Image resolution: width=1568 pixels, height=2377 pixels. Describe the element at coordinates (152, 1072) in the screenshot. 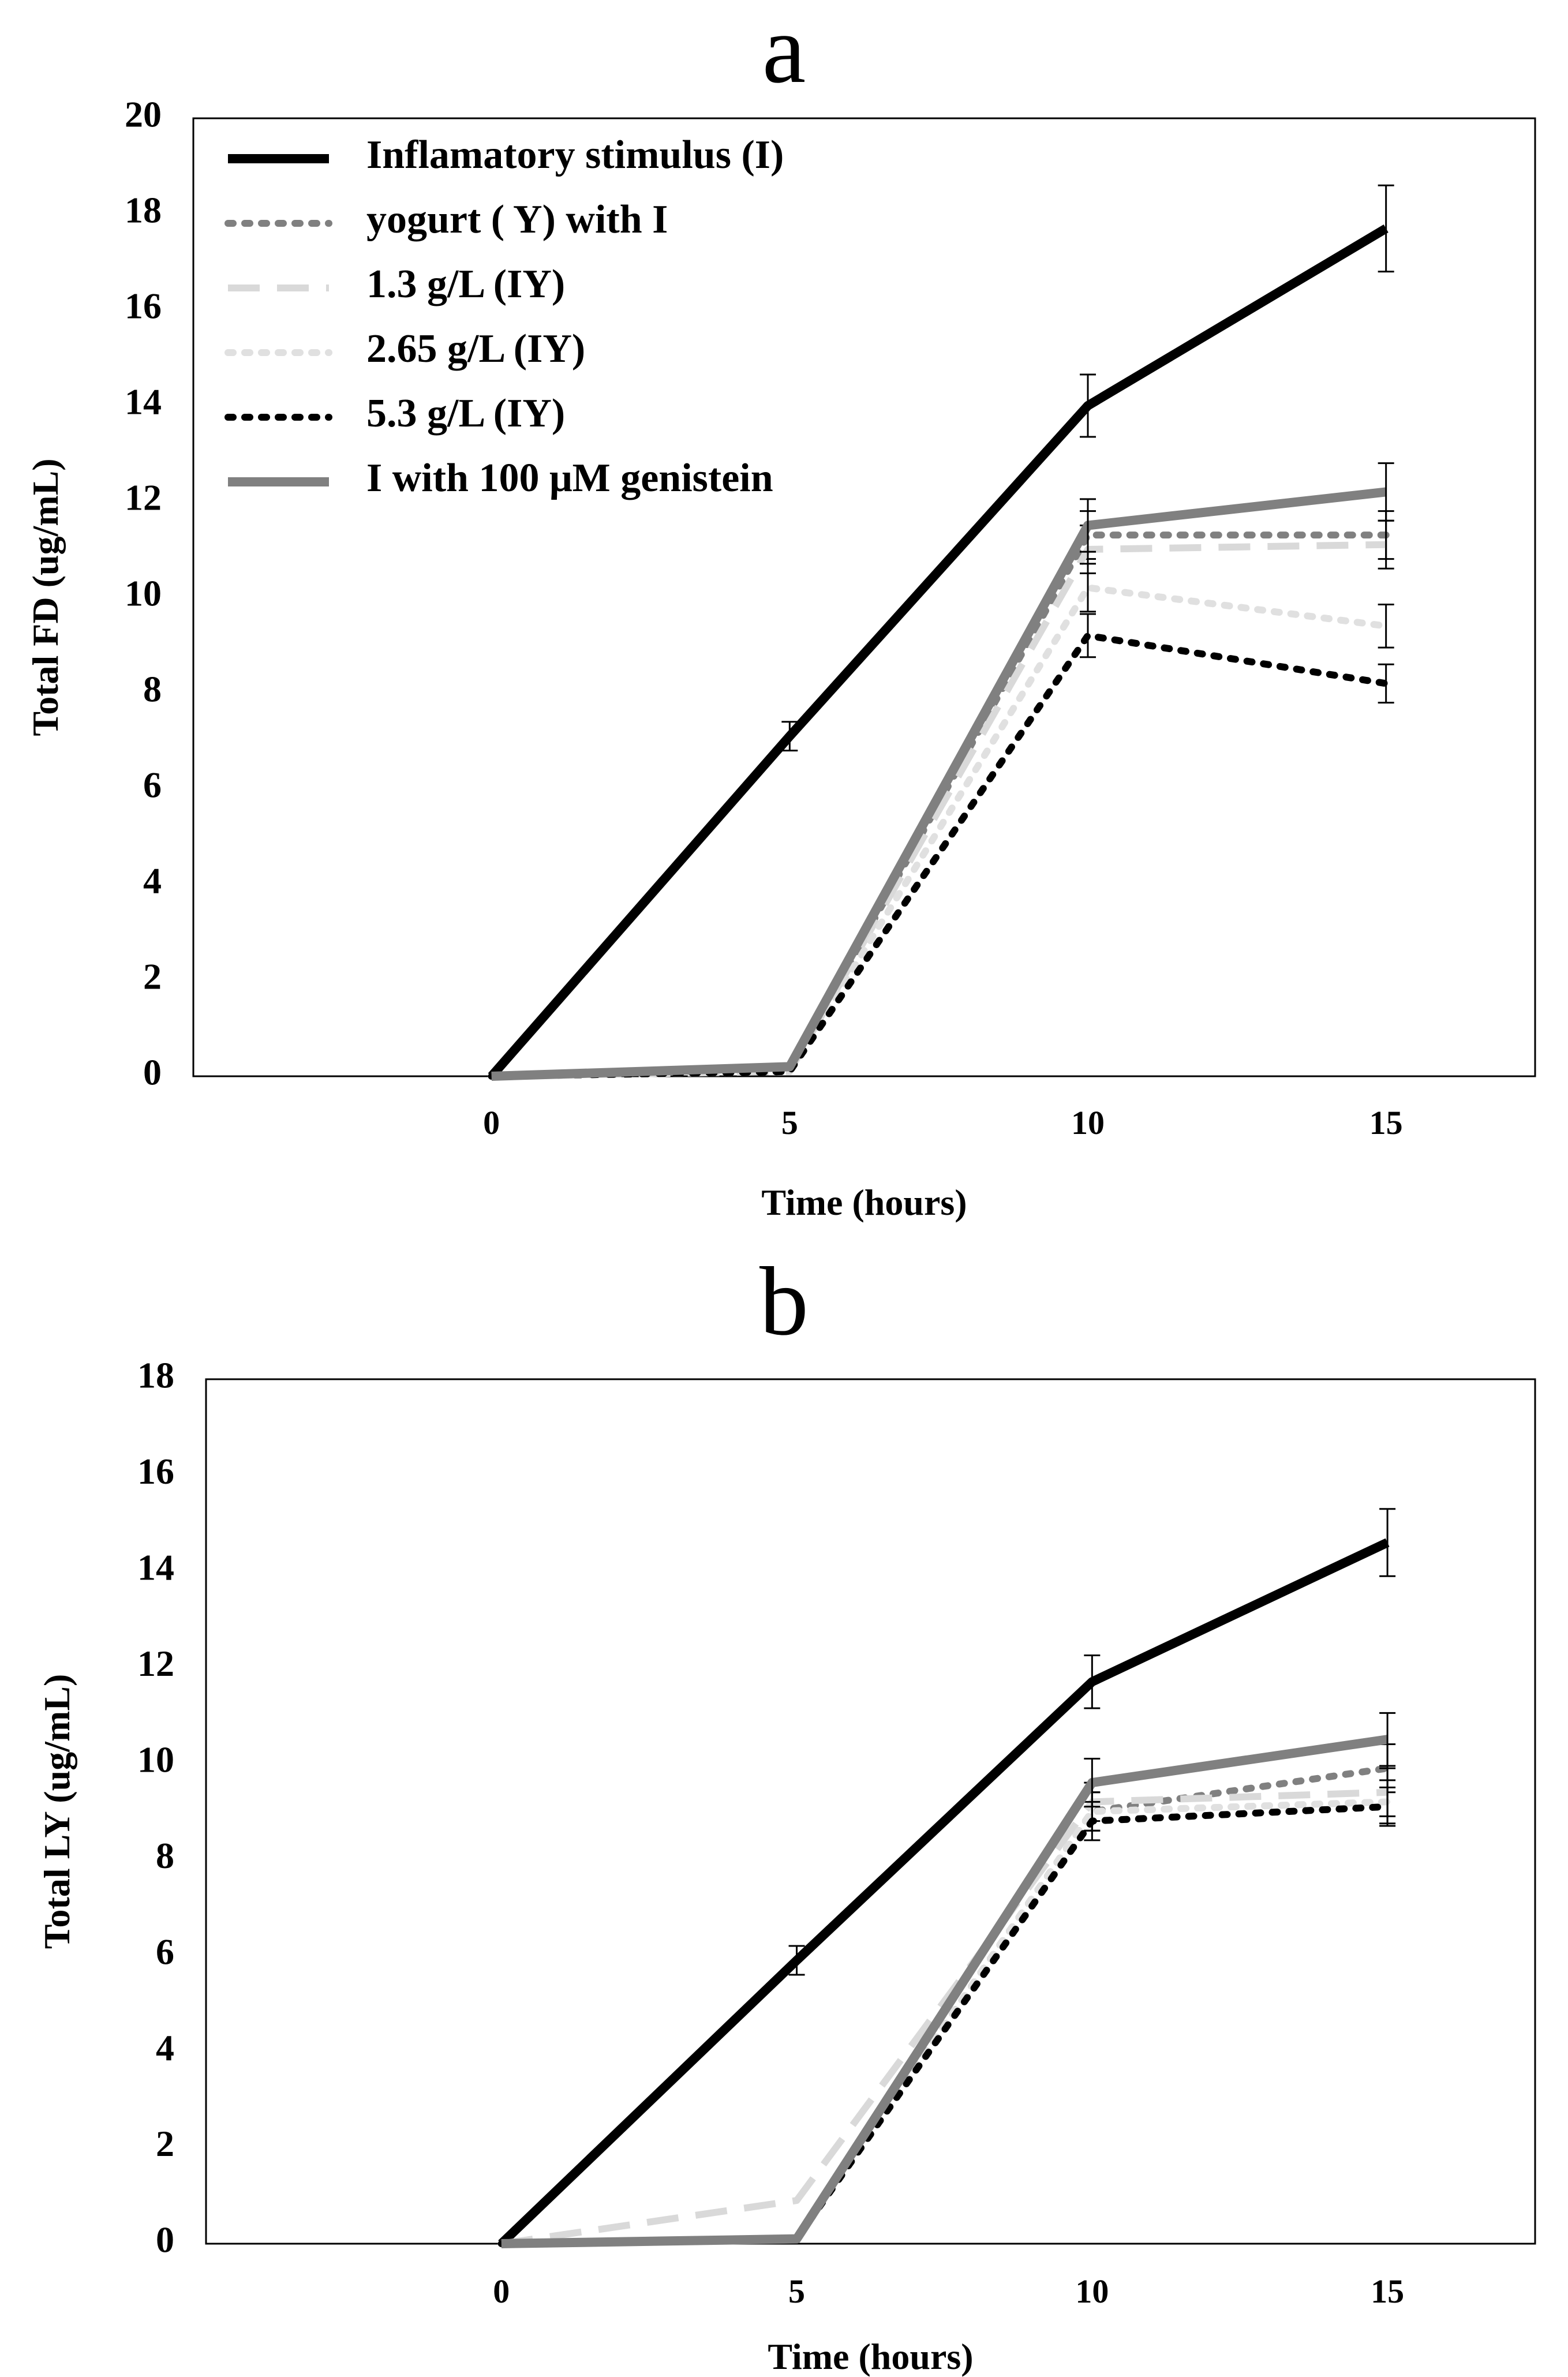

I see `y-tick-label-a: 0` at that location.